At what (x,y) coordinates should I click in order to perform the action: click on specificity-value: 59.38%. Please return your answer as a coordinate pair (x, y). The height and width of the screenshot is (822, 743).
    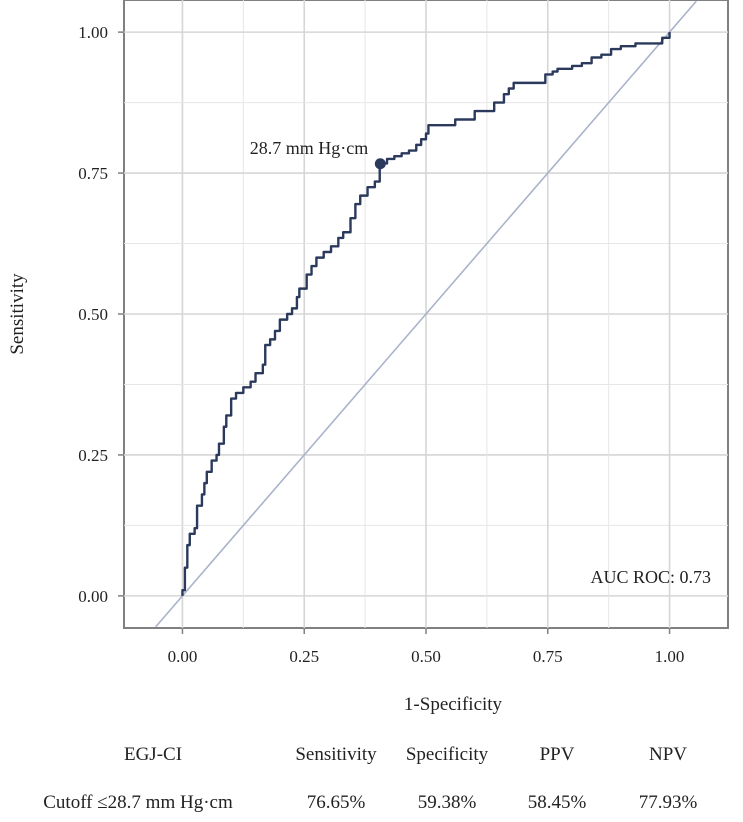
    Looking at the image, I should click on (447, 802).